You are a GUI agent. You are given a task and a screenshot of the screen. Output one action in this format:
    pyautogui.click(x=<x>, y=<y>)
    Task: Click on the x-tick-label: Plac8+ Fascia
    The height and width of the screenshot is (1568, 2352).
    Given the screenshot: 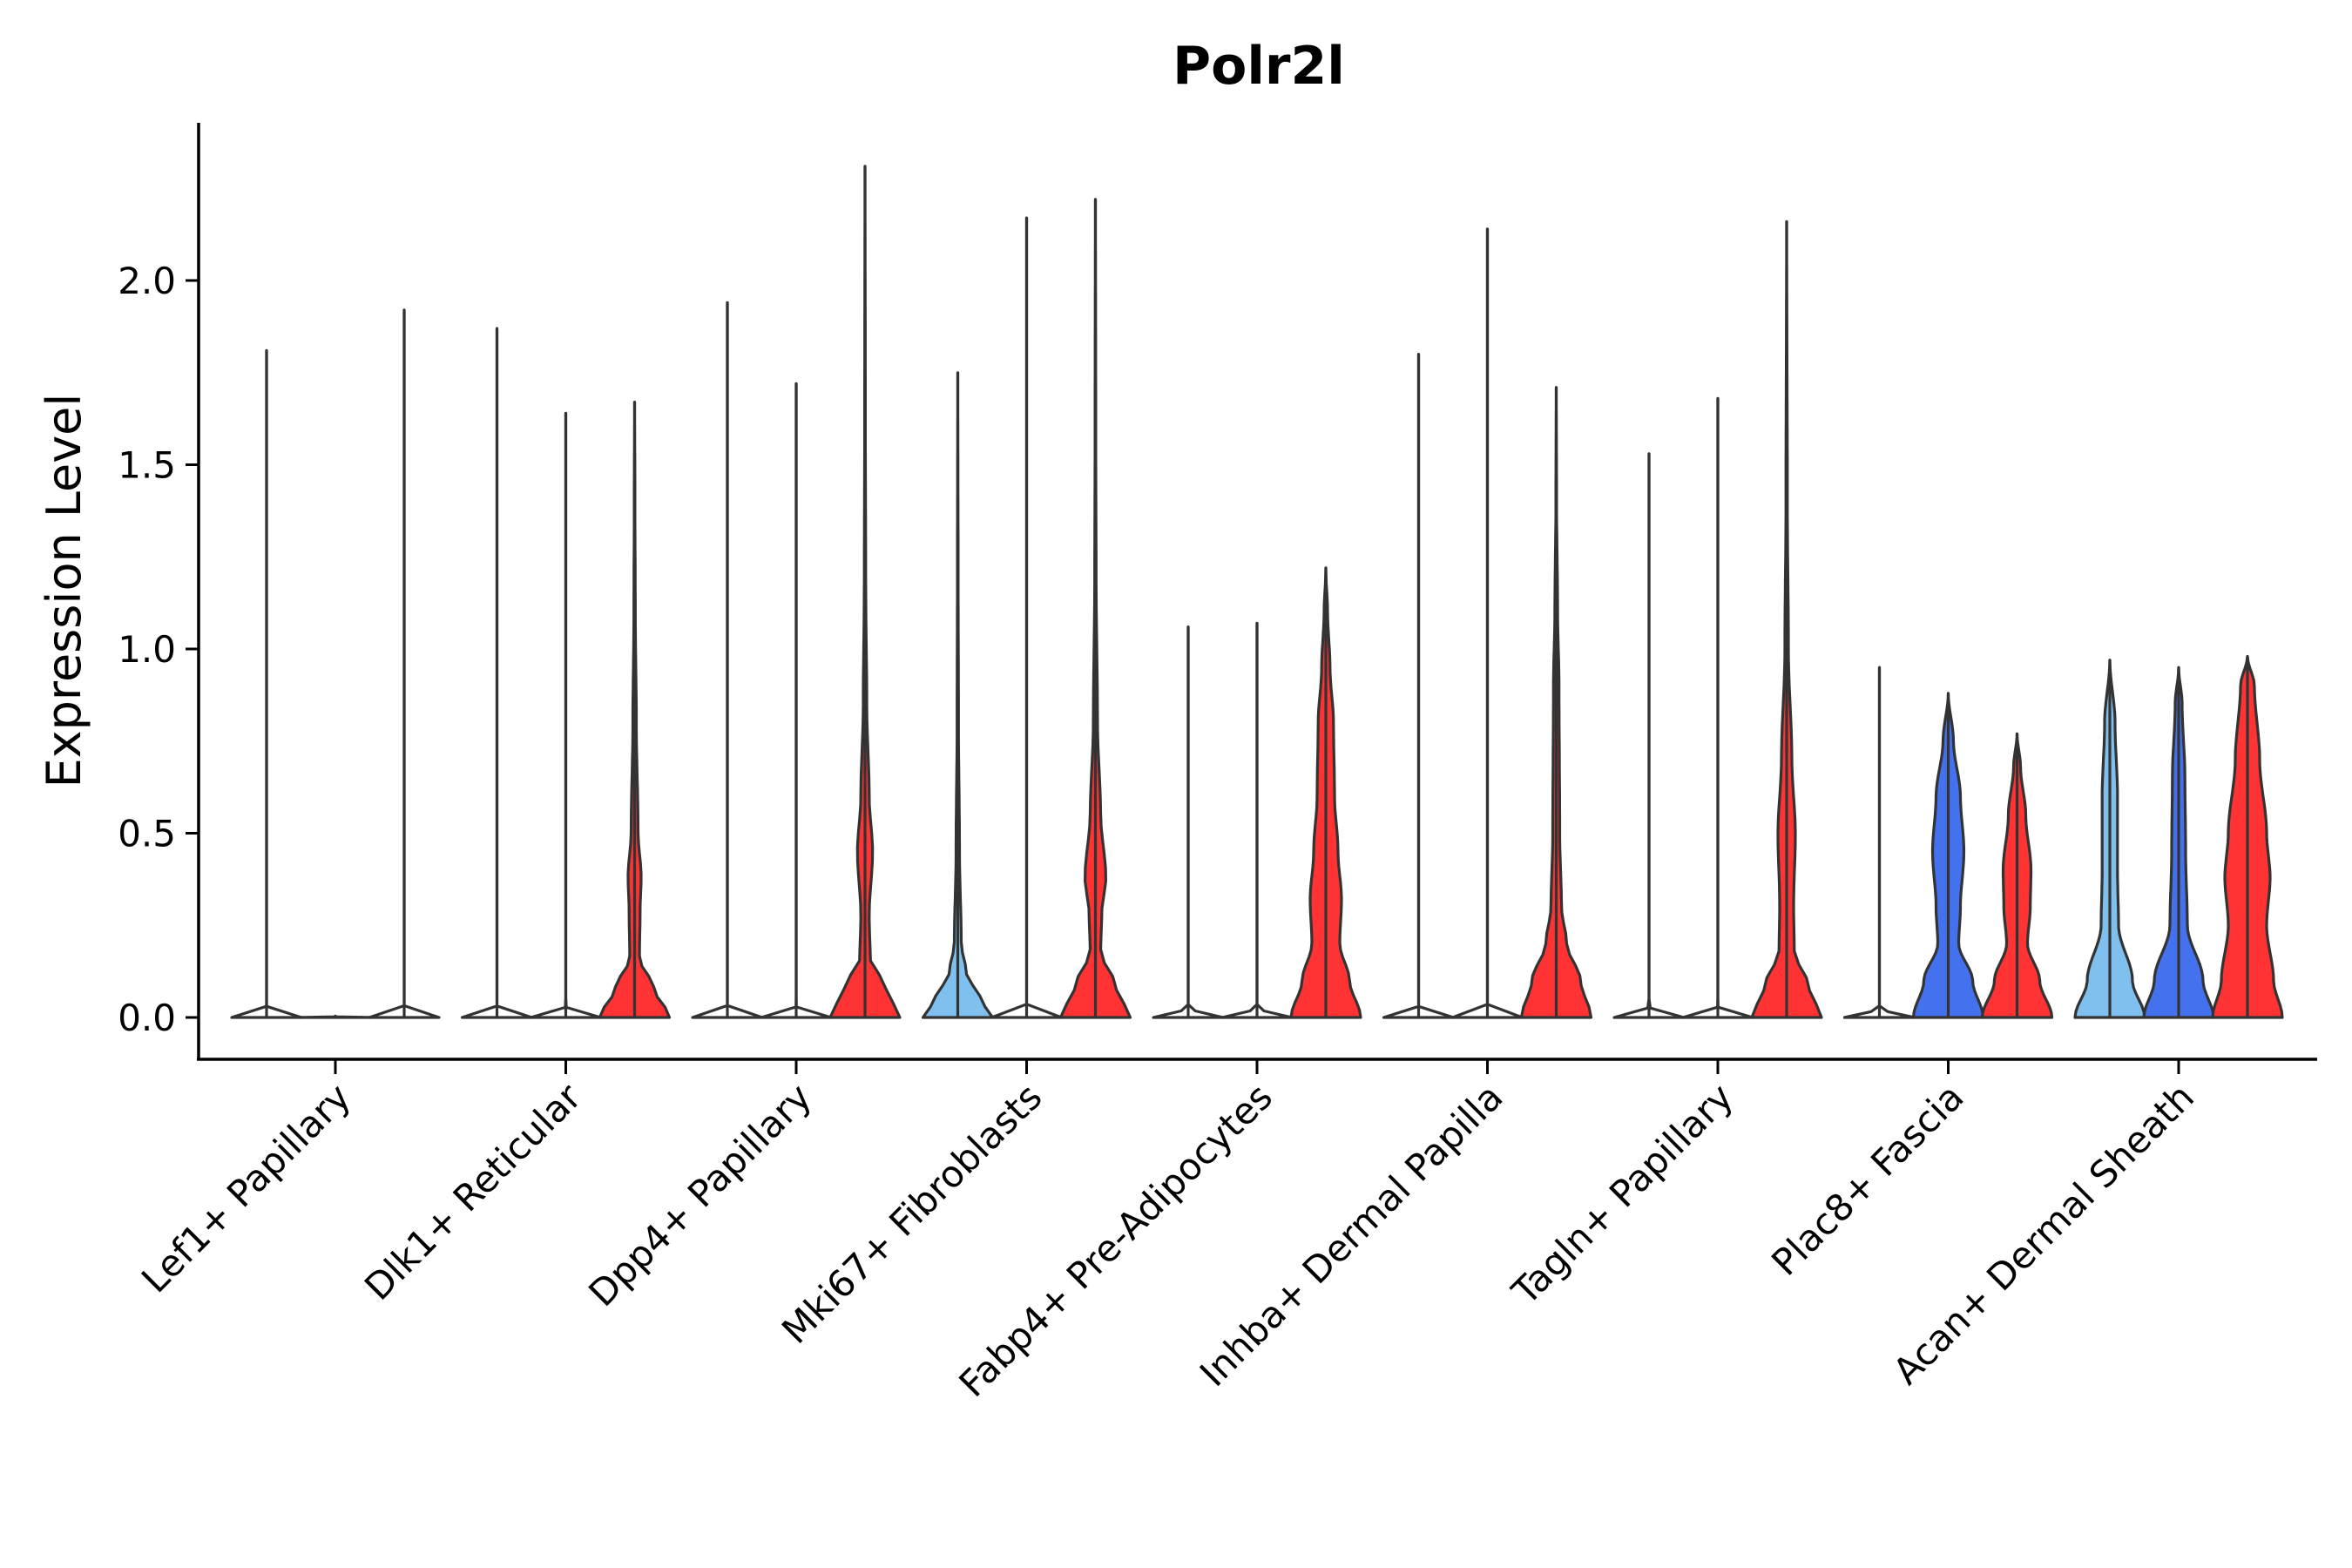 What is the action you would take?
    pyautogui.click(x=1867, y=1179)
    